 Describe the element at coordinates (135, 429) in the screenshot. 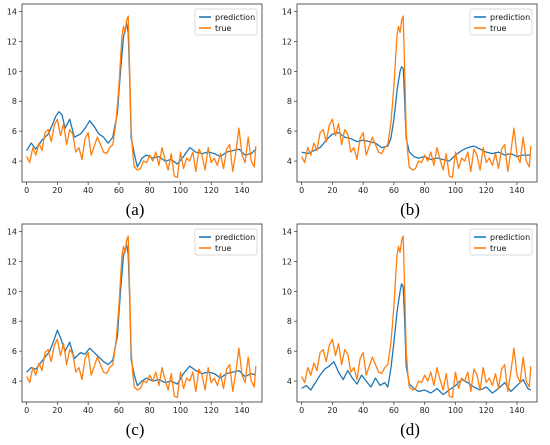

I see `panel-label-c: (c)` at that location.